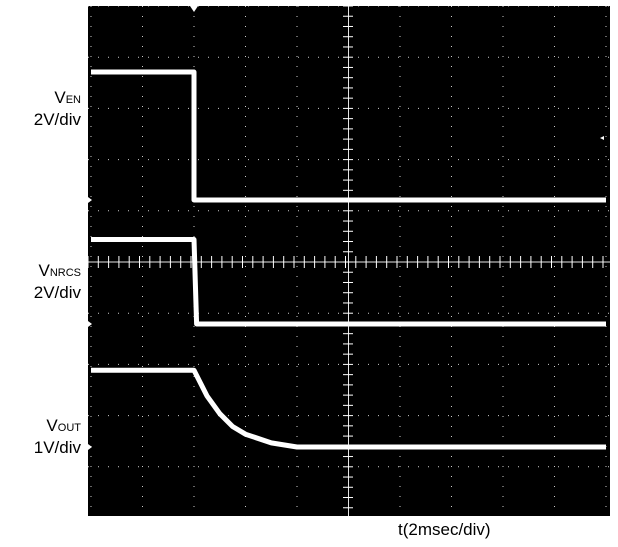 The image size is (618, 547). Describe the element at coordinates (59, 270) in the screenshot. I see `vnrcs-label: VNRCS` at that location.